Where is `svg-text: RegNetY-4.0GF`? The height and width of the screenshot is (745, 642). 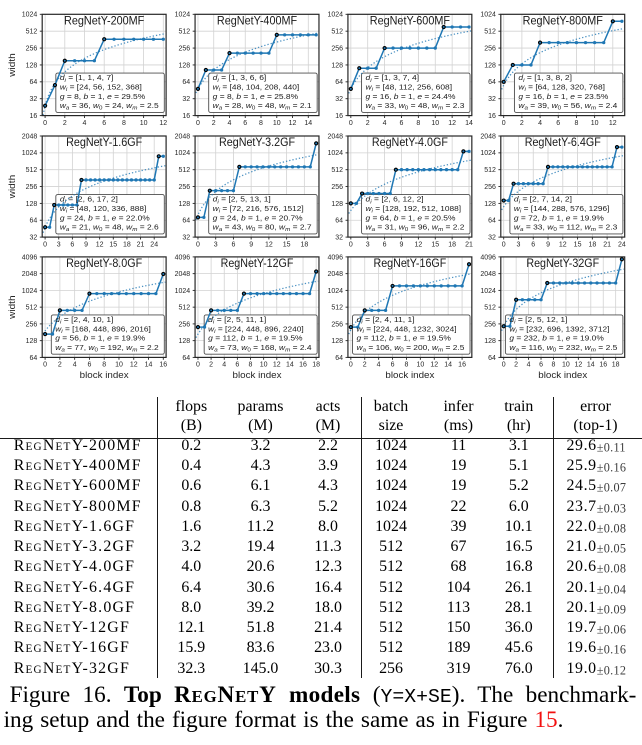
svg-text: RegNetY-4.0GF is located at coordinates (410, 142).